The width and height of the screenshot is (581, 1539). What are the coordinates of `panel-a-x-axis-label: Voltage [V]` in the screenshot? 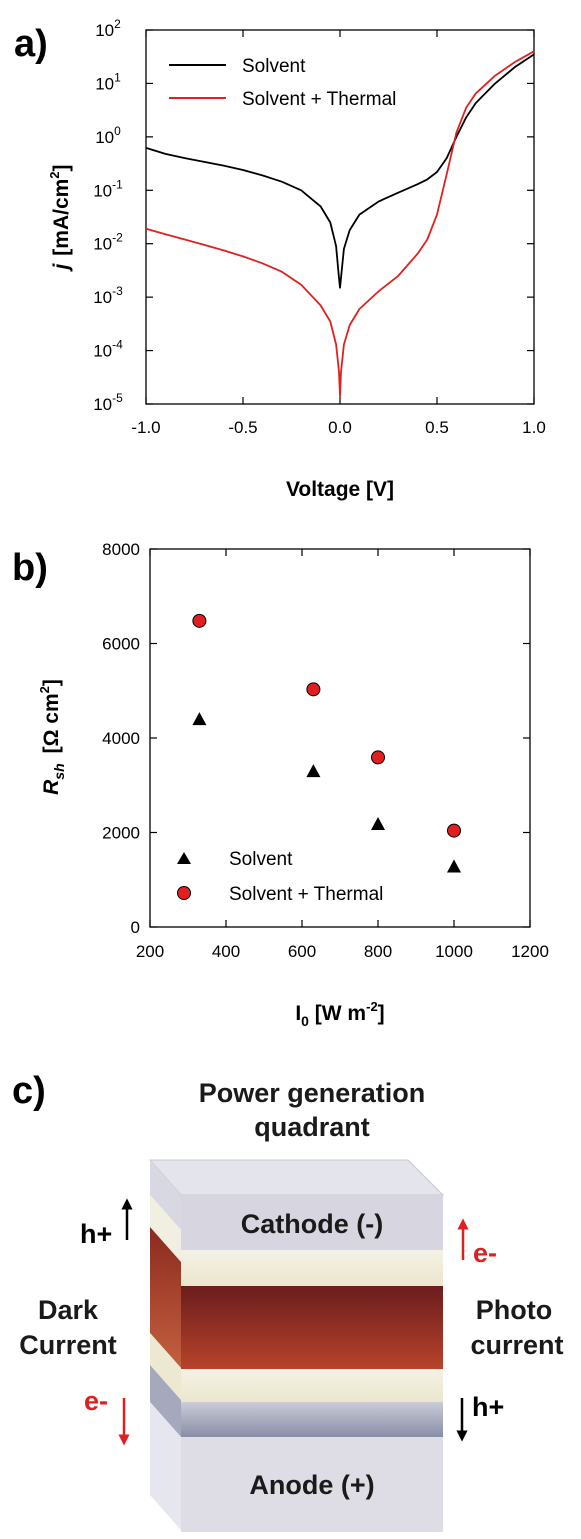 It's located at (340, 489).